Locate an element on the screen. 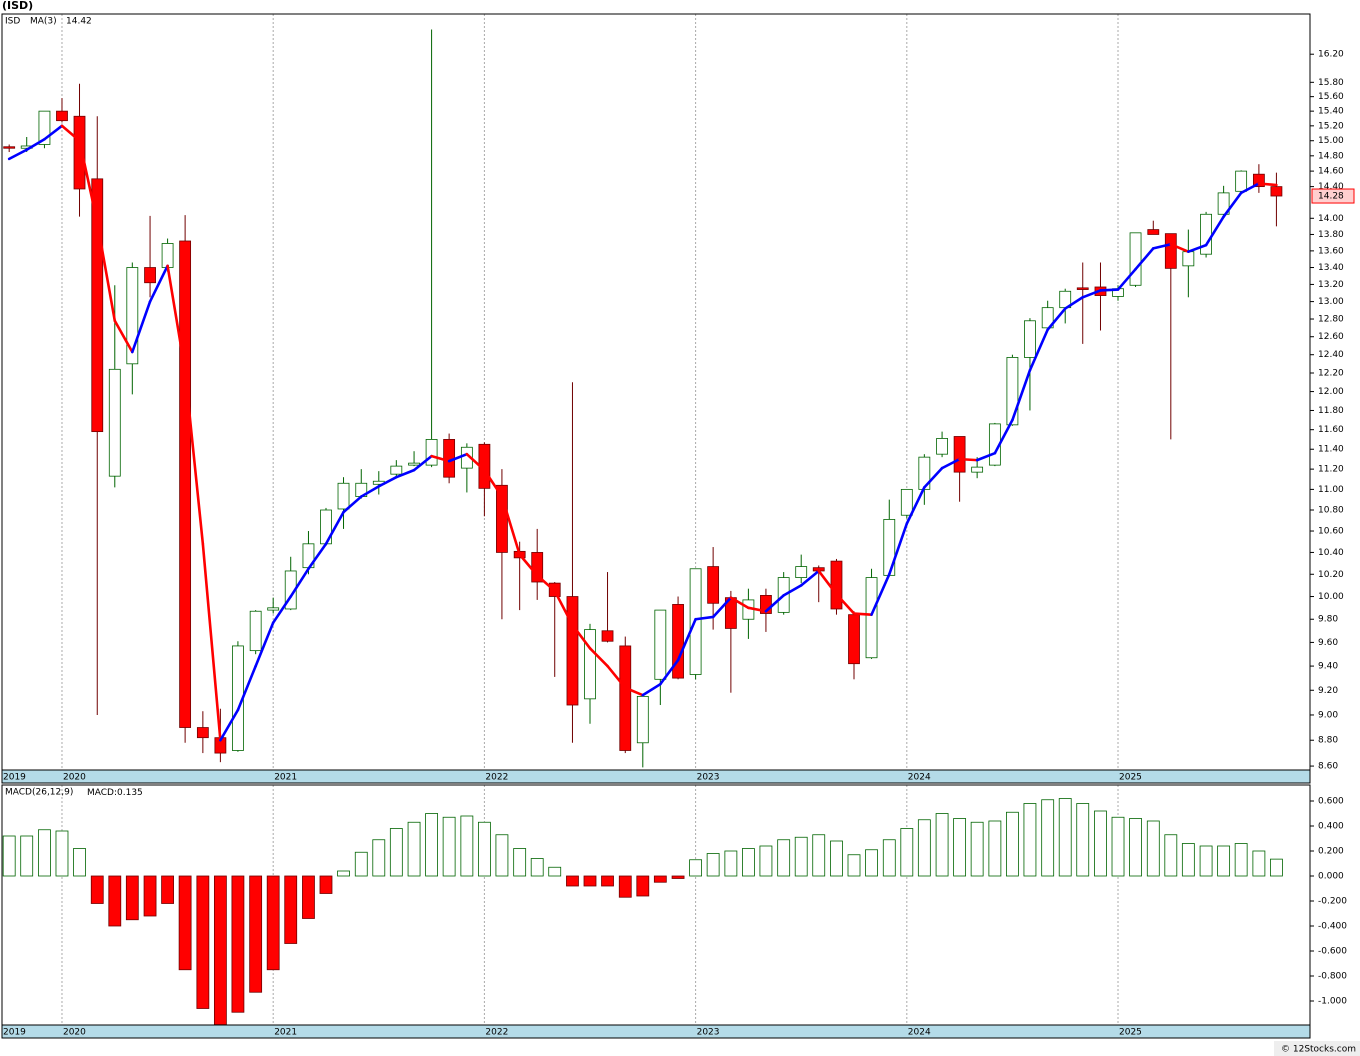  x-tick-label: 2022 is located at coordinates (496, 778).